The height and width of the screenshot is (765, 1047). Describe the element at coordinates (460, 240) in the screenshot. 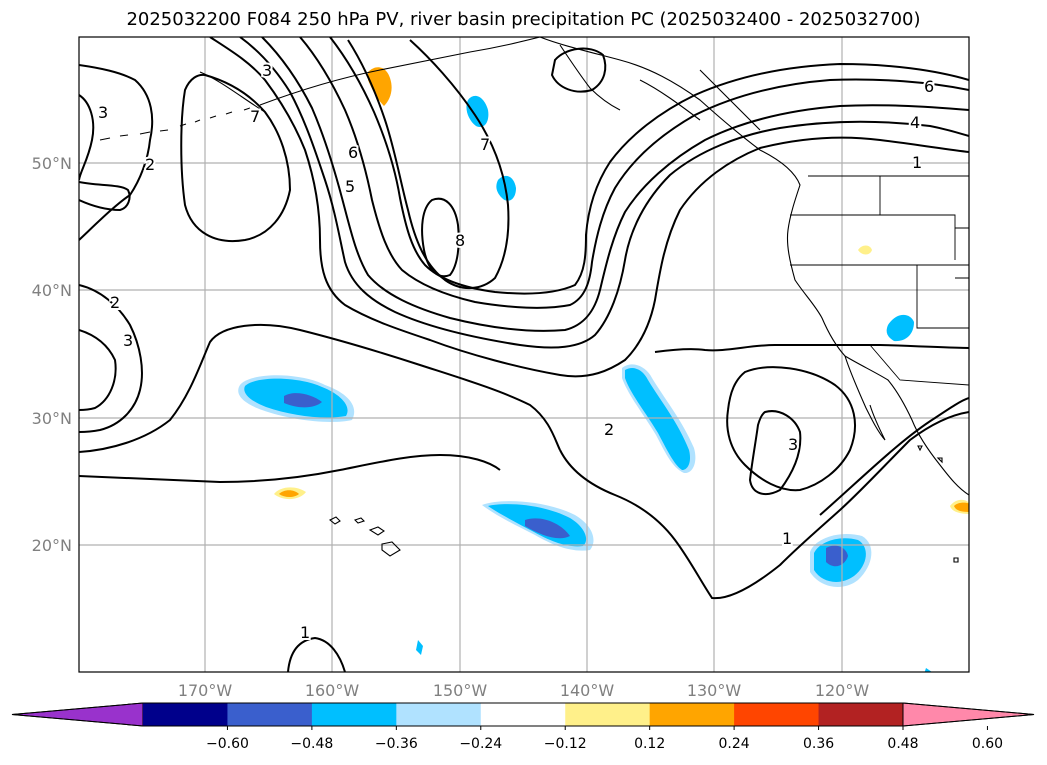

I see `contour-label: 8` at that location.